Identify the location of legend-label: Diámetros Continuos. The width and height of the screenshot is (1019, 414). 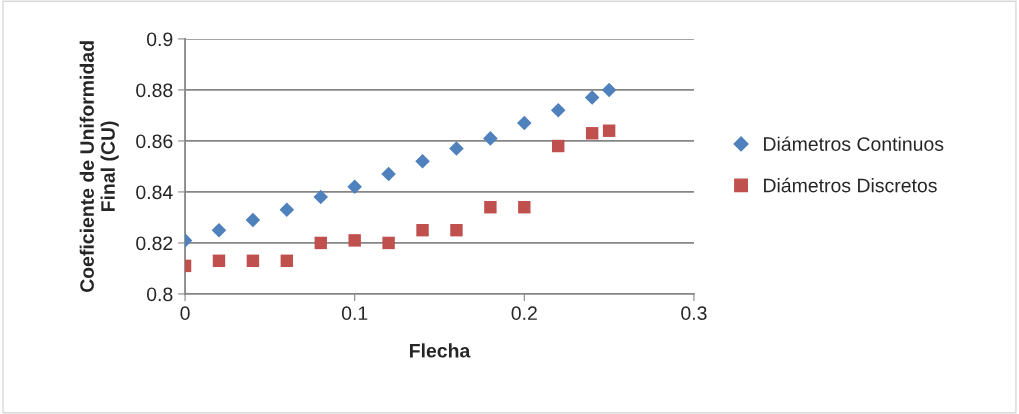
(854, 143).